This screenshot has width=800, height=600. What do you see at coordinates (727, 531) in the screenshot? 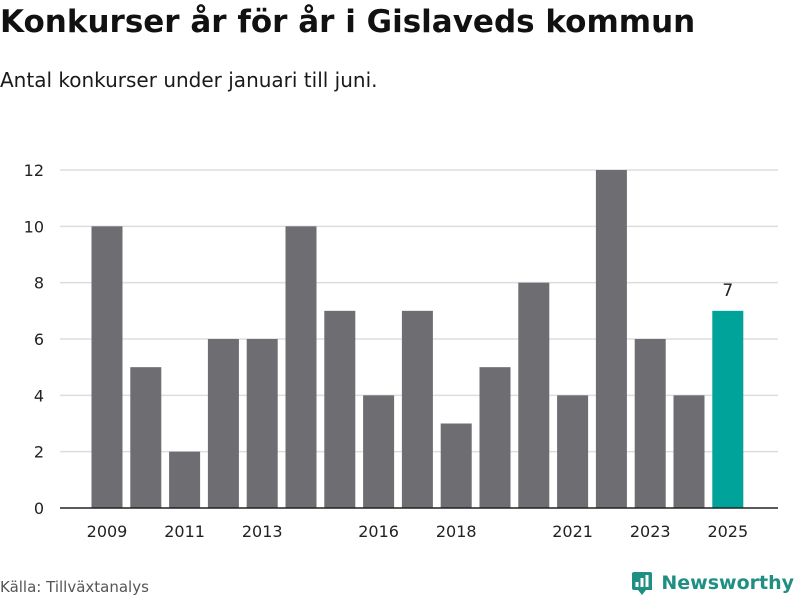
I see `x-tick-label: 2025` at bounding box center [727, 531].